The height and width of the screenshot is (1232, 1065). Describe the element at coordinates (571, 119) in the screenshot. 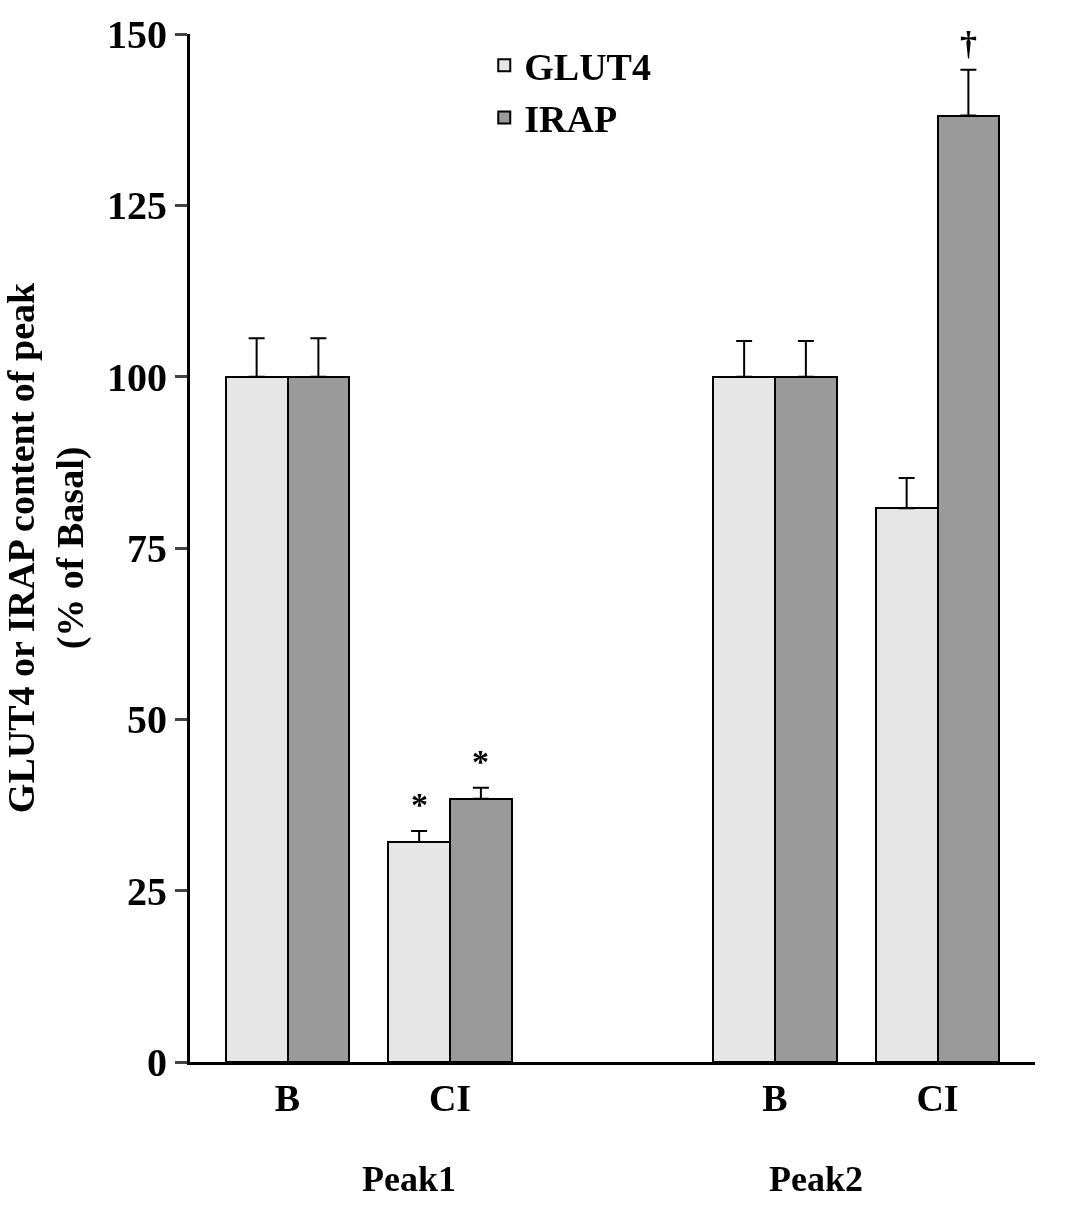

I see `legend-label: IRAP` at that location.